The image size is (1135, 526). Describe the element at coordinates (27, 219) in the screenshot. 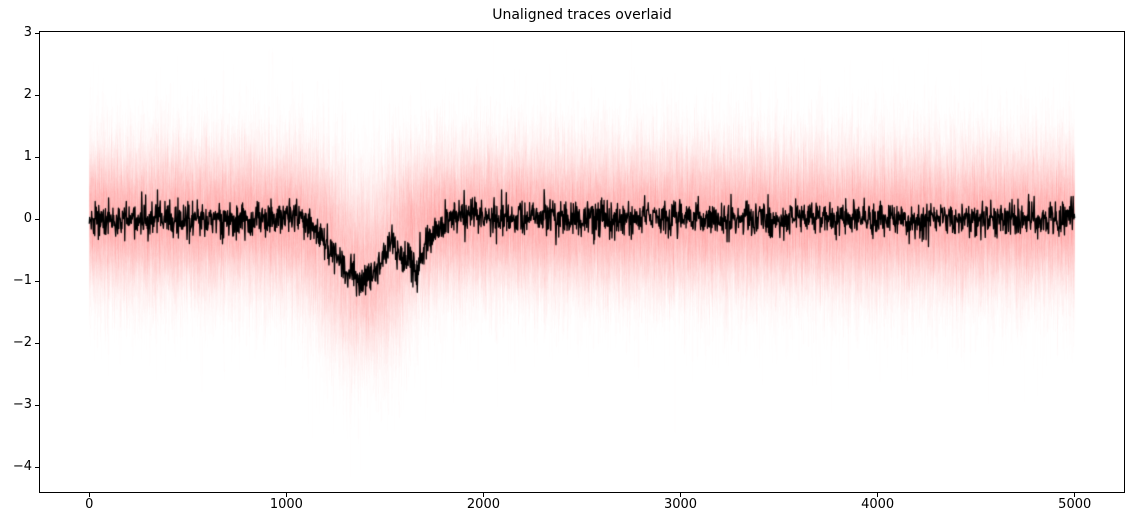

I see `y-tick-label: 0` at that location.